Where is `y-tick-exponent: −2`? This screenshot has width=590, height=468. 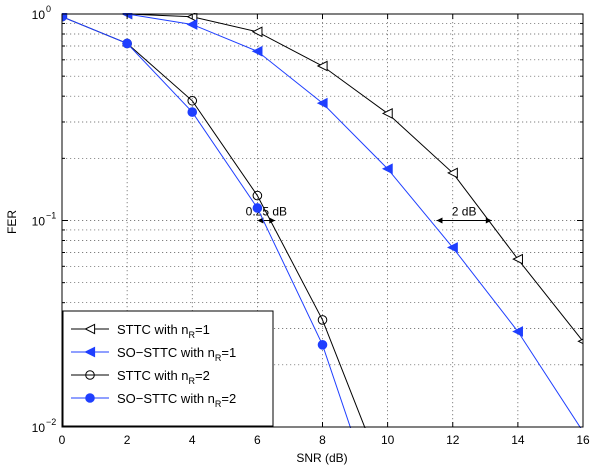 y-tick-exponent: −2 is located at coordinates (51, 422).